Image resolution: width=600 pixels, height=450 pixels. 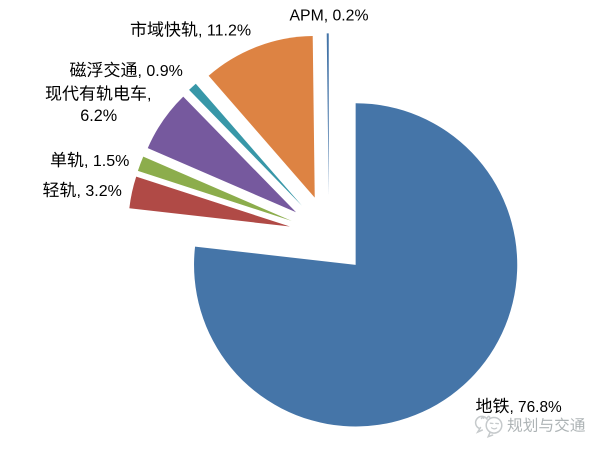 What do you see at coordinates (98, 116) in the screenshot?
I see `svg-text: 6.2%` at bounding box center [98, 116].